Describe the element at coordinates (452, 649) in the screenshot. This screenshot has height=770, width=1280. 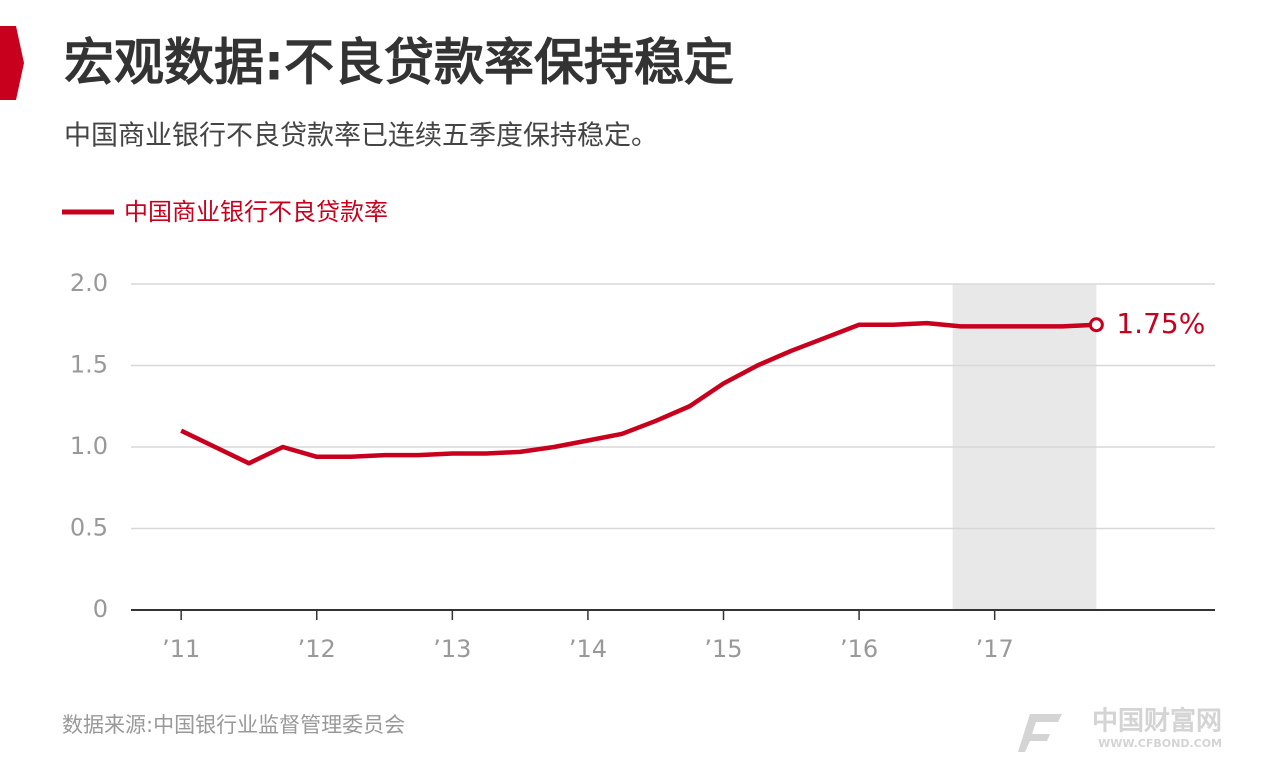
I see `x-tick-label: ’13` at that location.